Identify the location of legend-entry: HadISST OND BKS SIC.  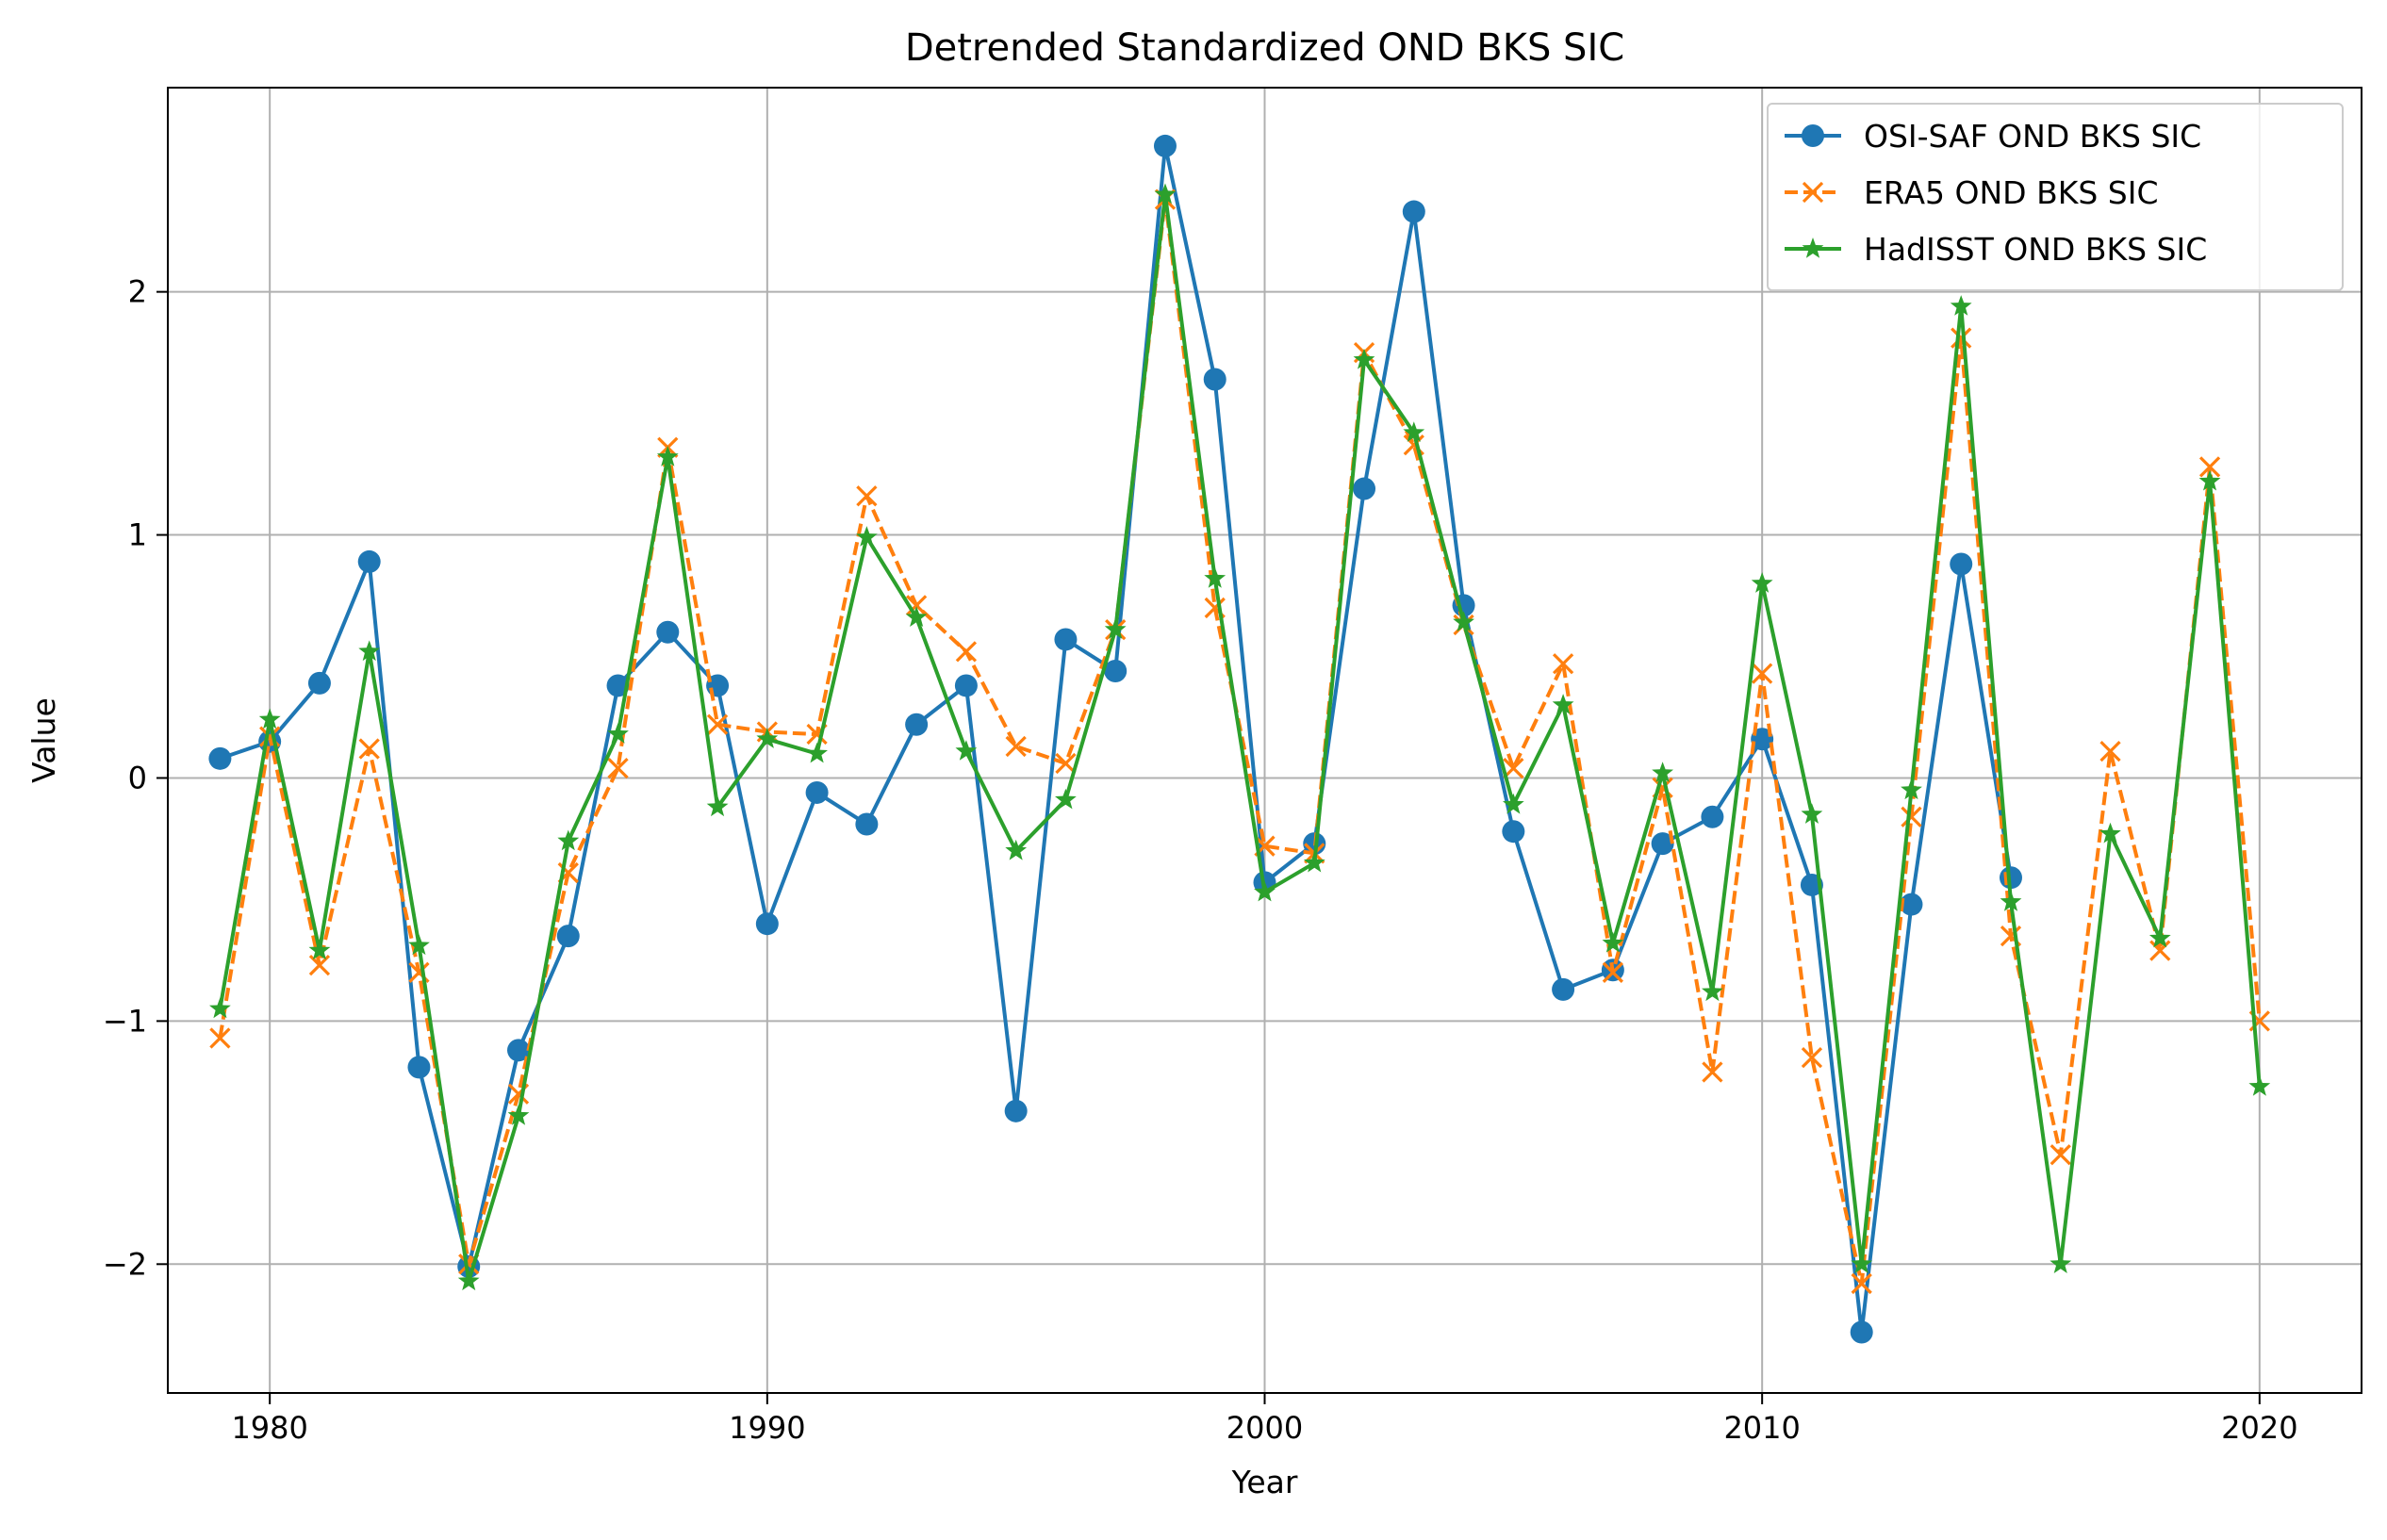
(1996, 249).